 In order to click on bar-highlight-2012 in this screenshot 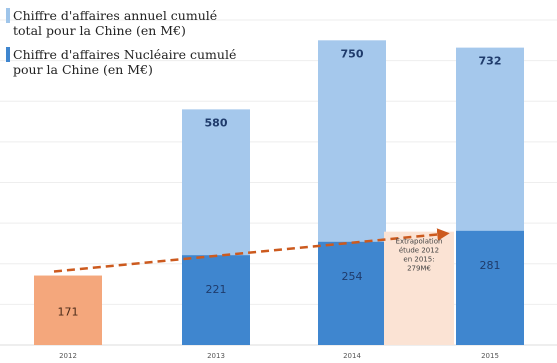, I will do `click(68, 310)`.